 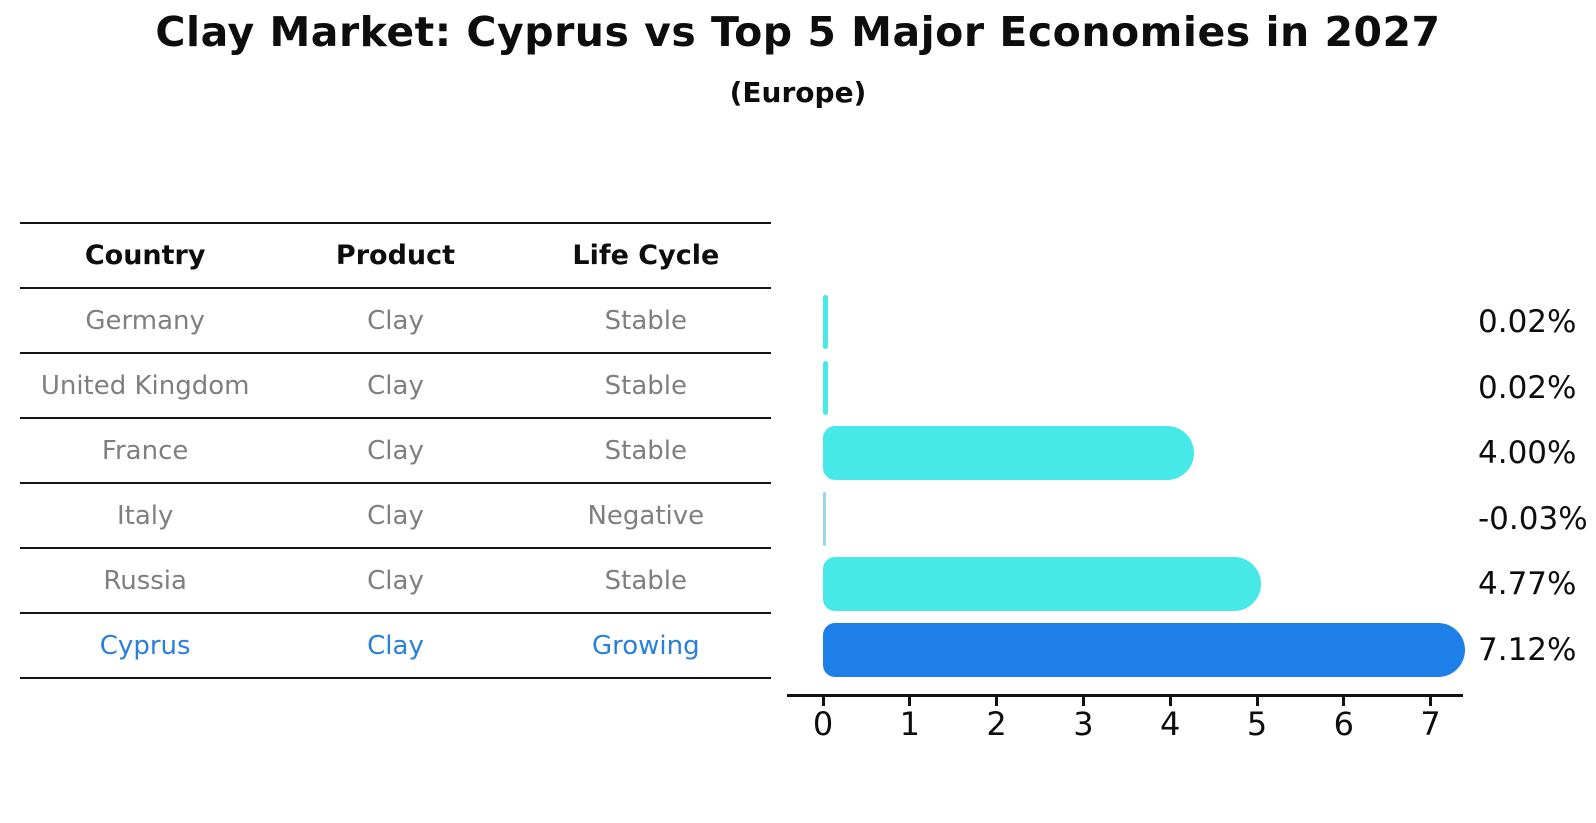 I want to click on chart-subtitle: (Europe), so click(x=798, y=92).